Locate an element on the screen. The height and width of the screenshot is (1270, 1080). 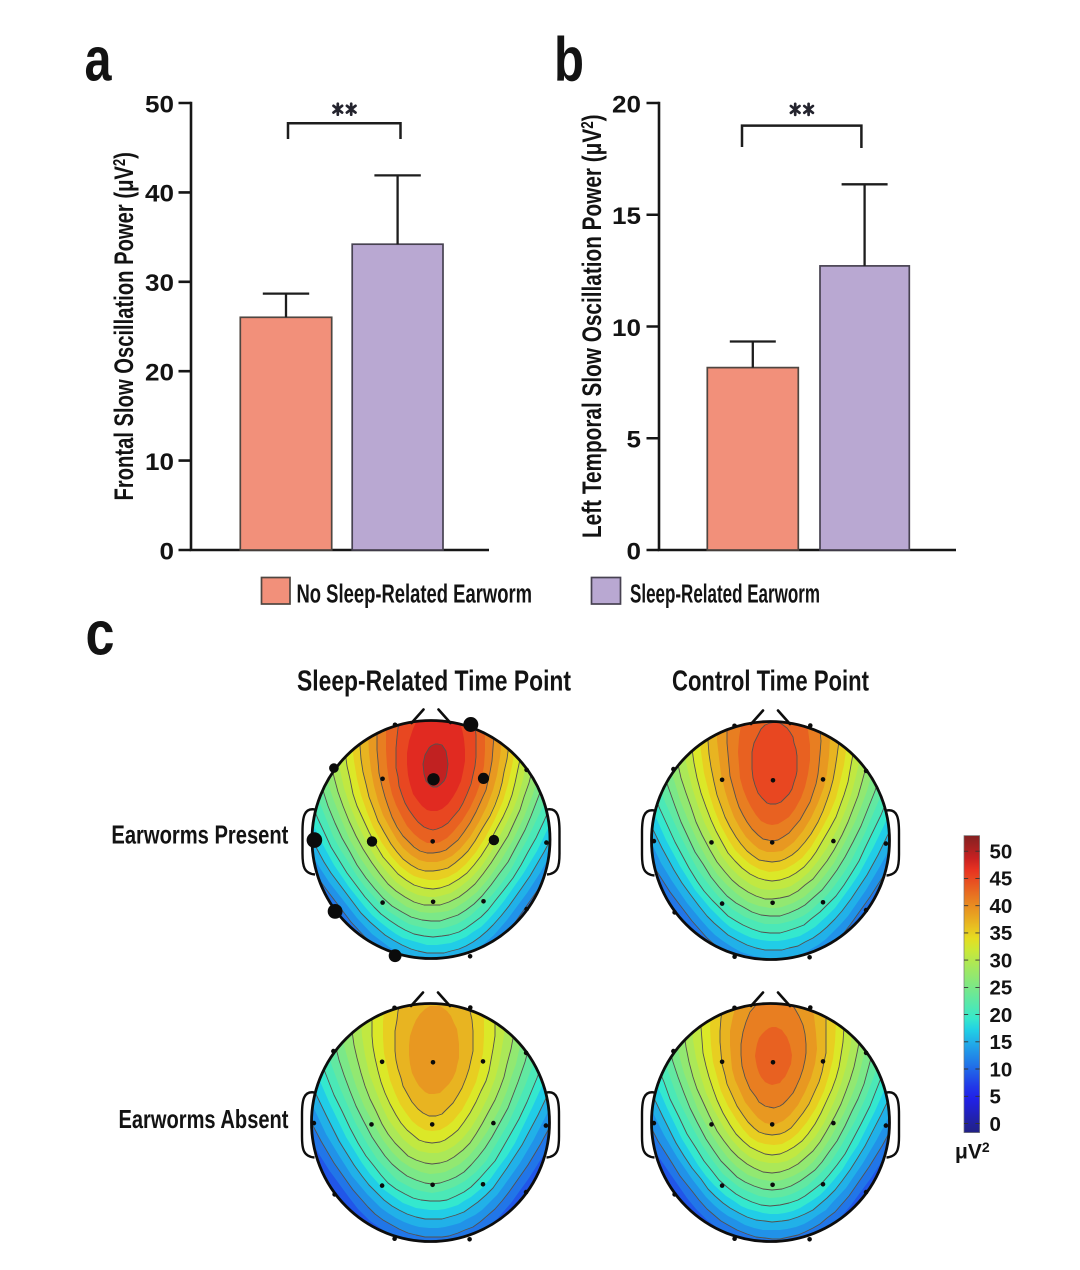
svg-text:Frontal Slow Oscillation Power: Frontal Slow Oscillation Power (μV2) is located at coordinates (124, 326).